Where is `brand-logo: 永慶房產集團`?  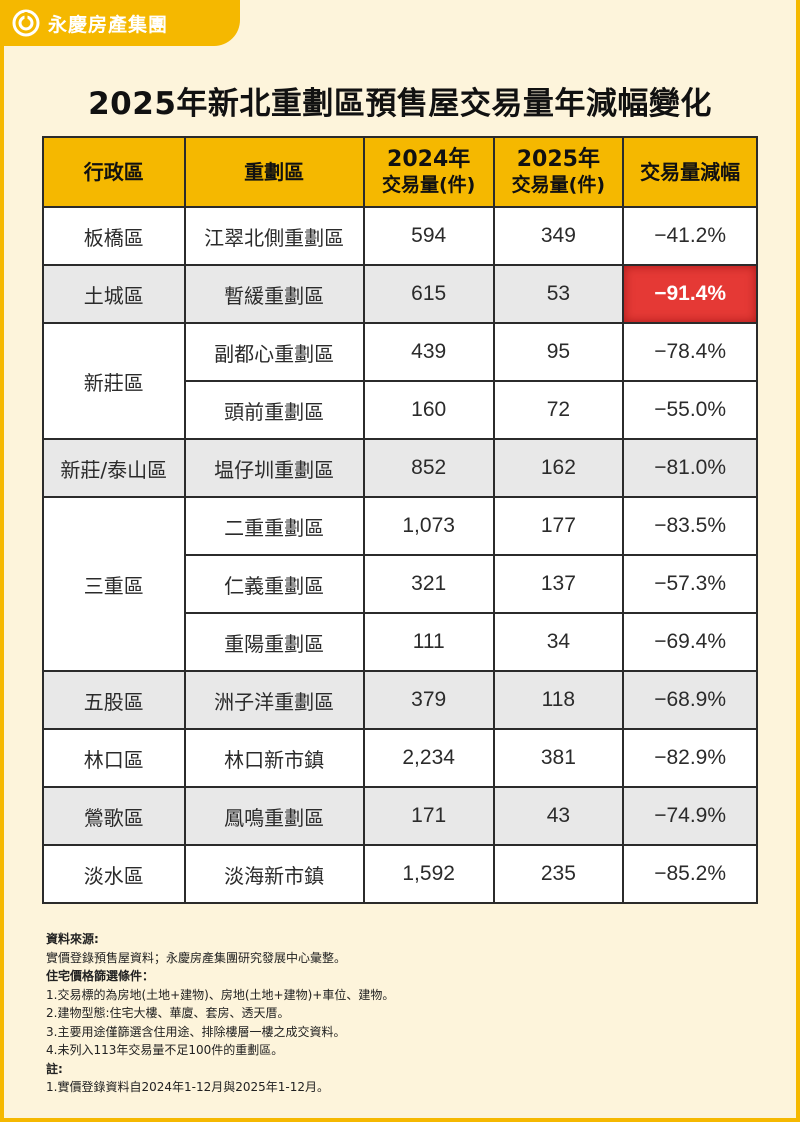
brand-logo: 永慶房產集團 is located at coordinates (120, 23).